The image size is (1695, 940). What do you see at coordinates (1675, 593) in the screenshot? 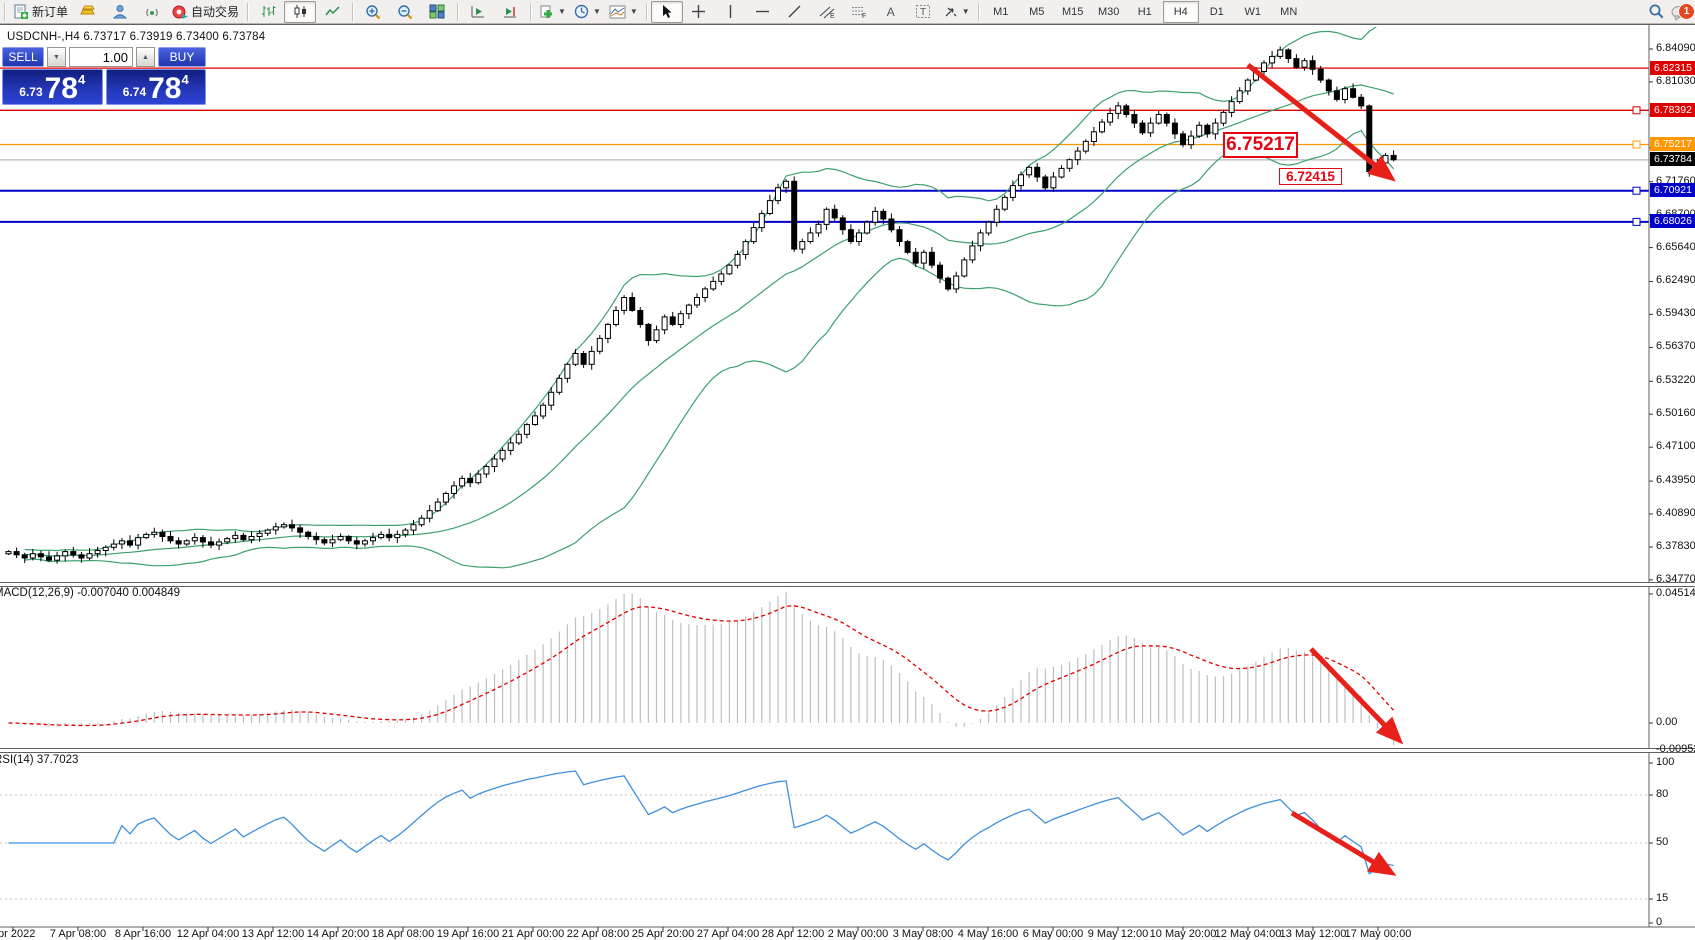
I see `macd-axis-tick: 0.045149` at bounding box center [1675, 593].